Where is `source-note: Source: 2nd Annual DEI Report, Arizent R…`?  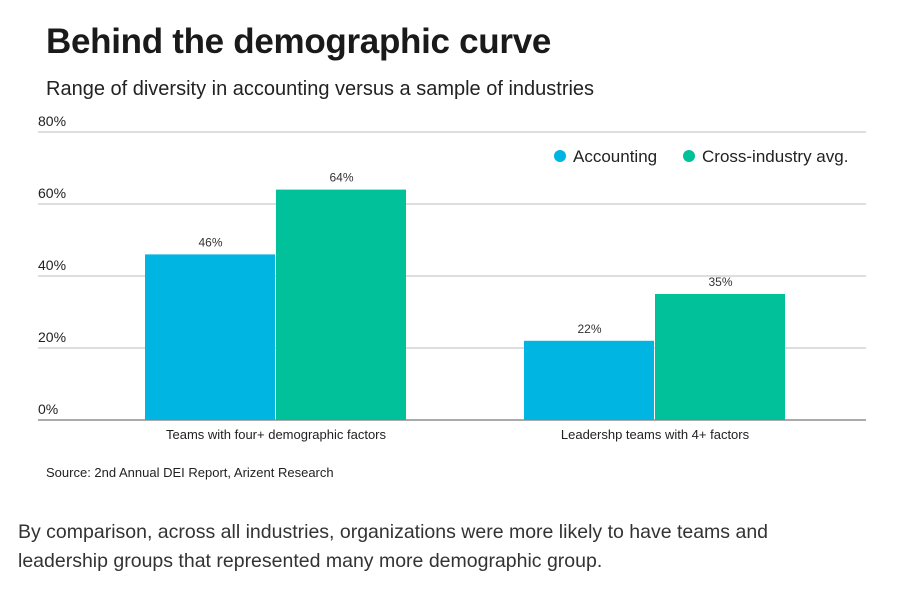
source-note: Source: 2nd Annual DEI Report, Arizent R… is located at coordinates (190, 472).